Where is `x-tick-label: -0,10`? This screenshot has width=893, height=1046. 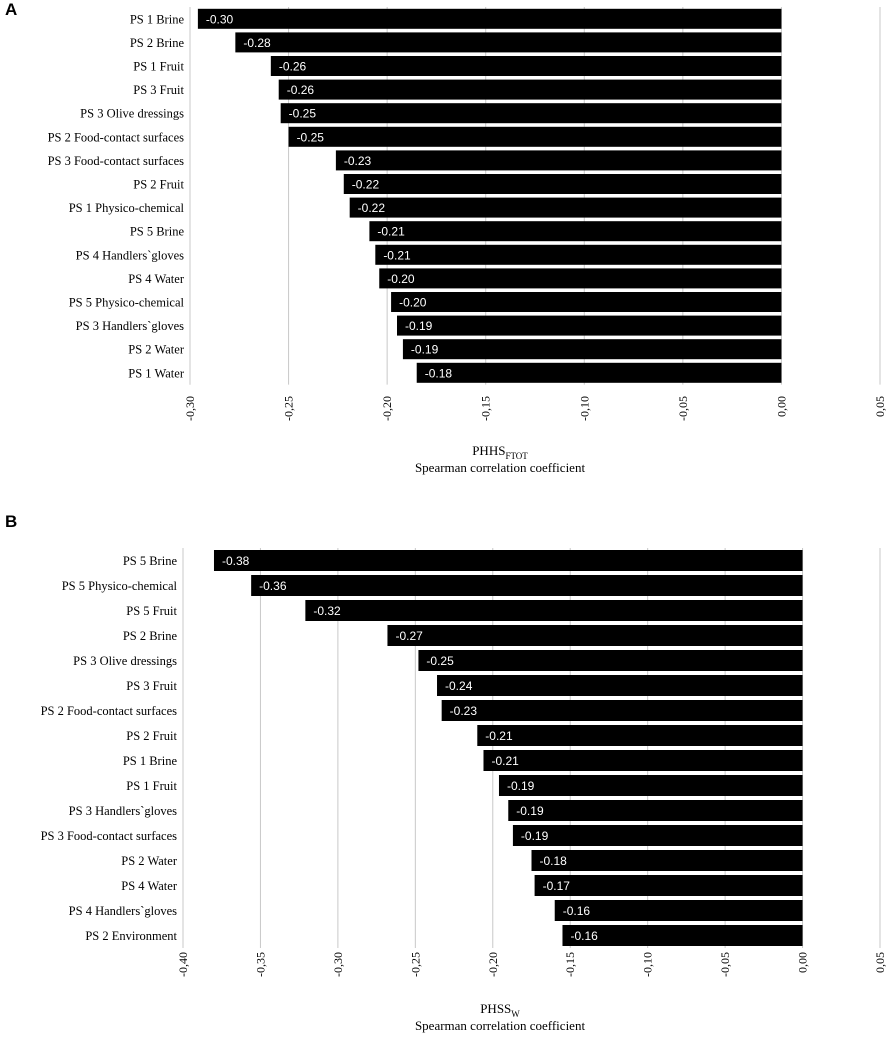
x-tick-label: -0,10 is located at coordinates (648, 964).